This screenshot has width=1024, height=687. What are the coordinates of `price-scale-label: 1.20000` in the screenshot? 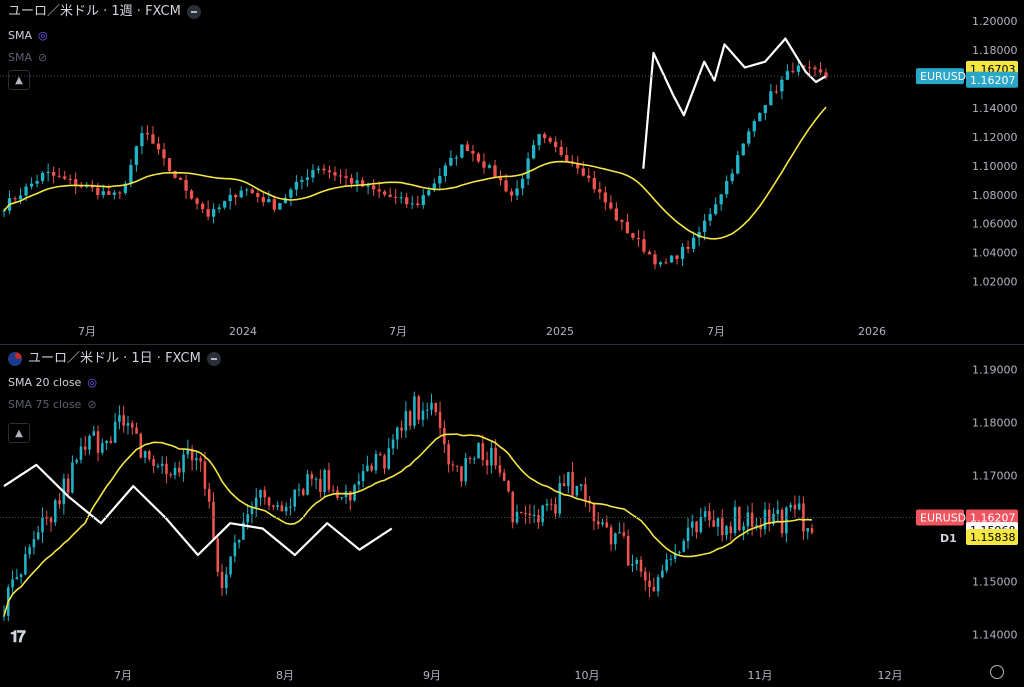 It's located at (995, 21).